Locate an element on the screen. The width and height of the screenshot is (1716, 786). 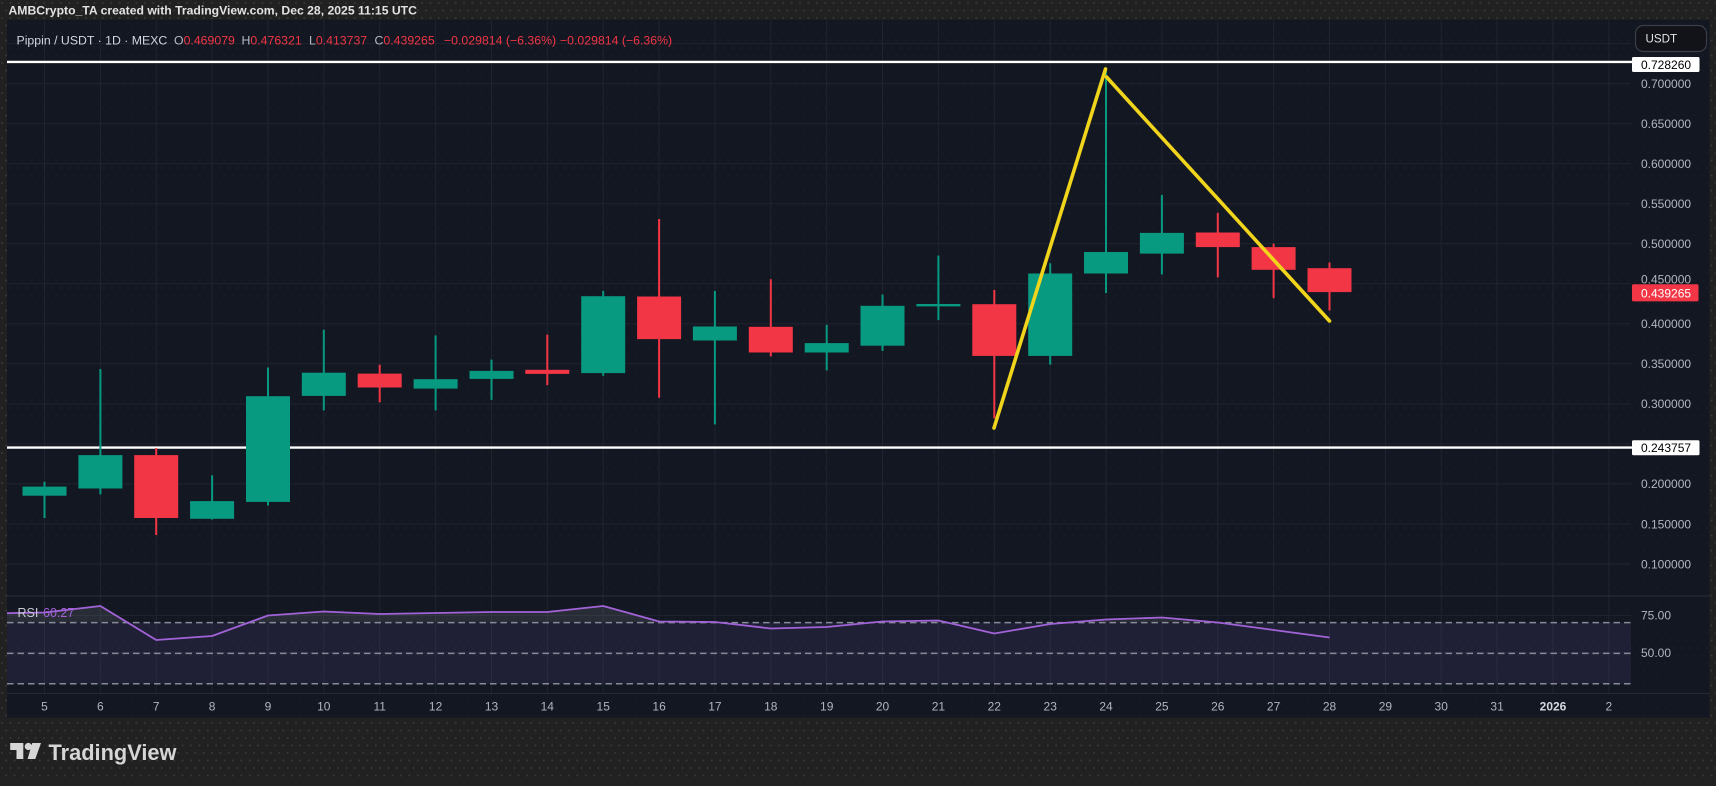
svg-text: C0.439265 is located at coordinates (405, 41).